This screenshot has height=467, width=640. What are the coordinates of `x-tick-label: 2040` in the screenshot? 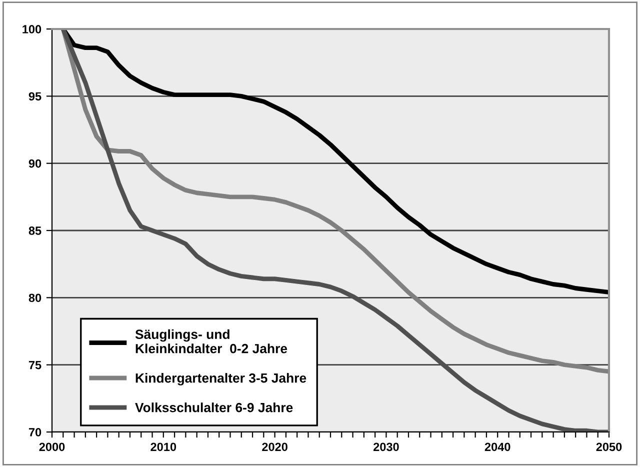 It's located at (497, 447).